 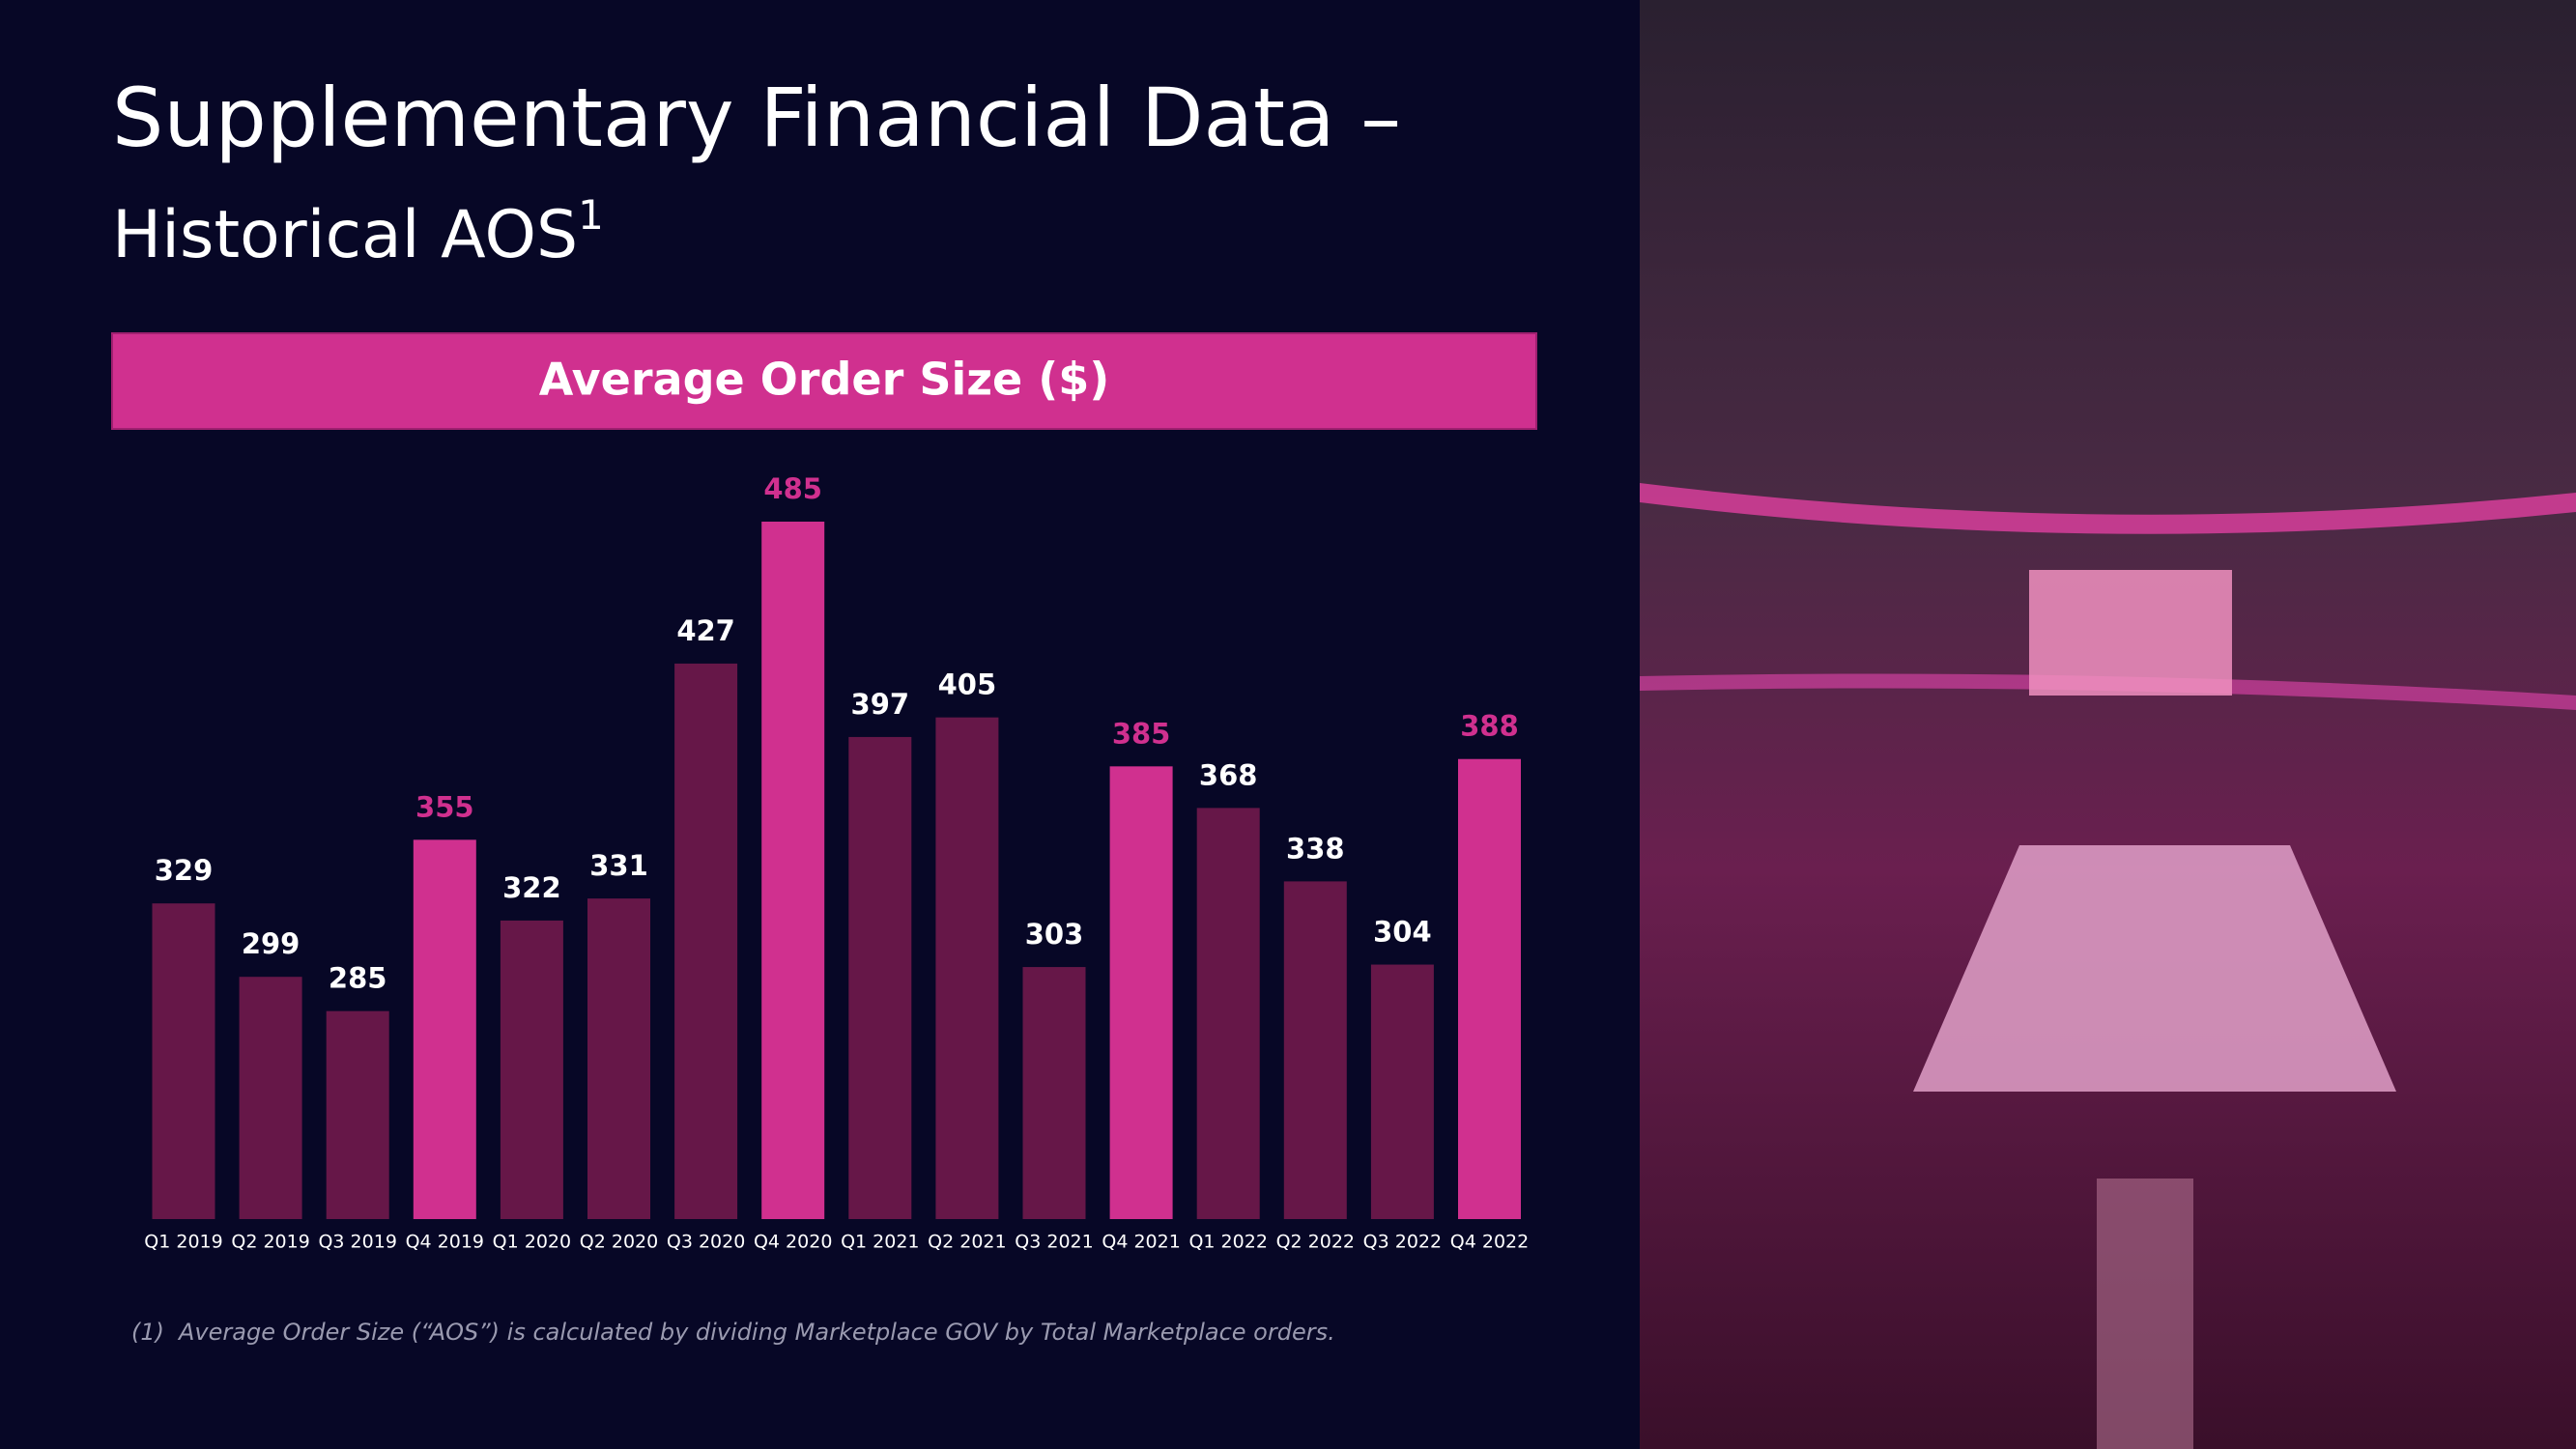 I want to click on x-tick-label: Q3 2021, so click(x=1054, y=1242).